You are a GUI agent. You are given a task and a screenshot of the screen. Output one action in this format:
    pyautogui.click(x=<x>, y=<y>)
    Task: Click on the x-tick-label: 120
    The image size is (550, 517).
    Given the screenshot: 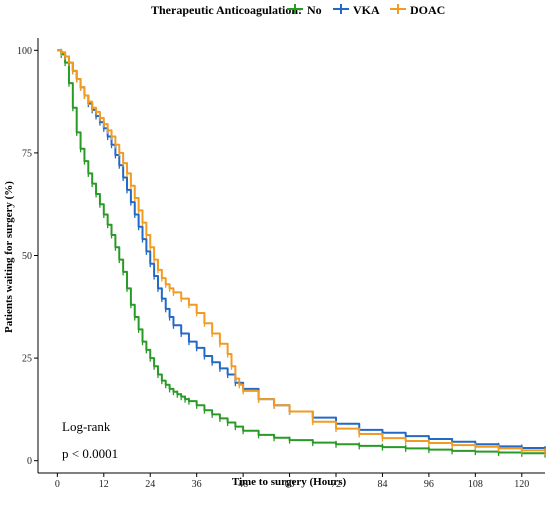 What is the action you would take?
    pyautogui.click(x=521, y=484)
    